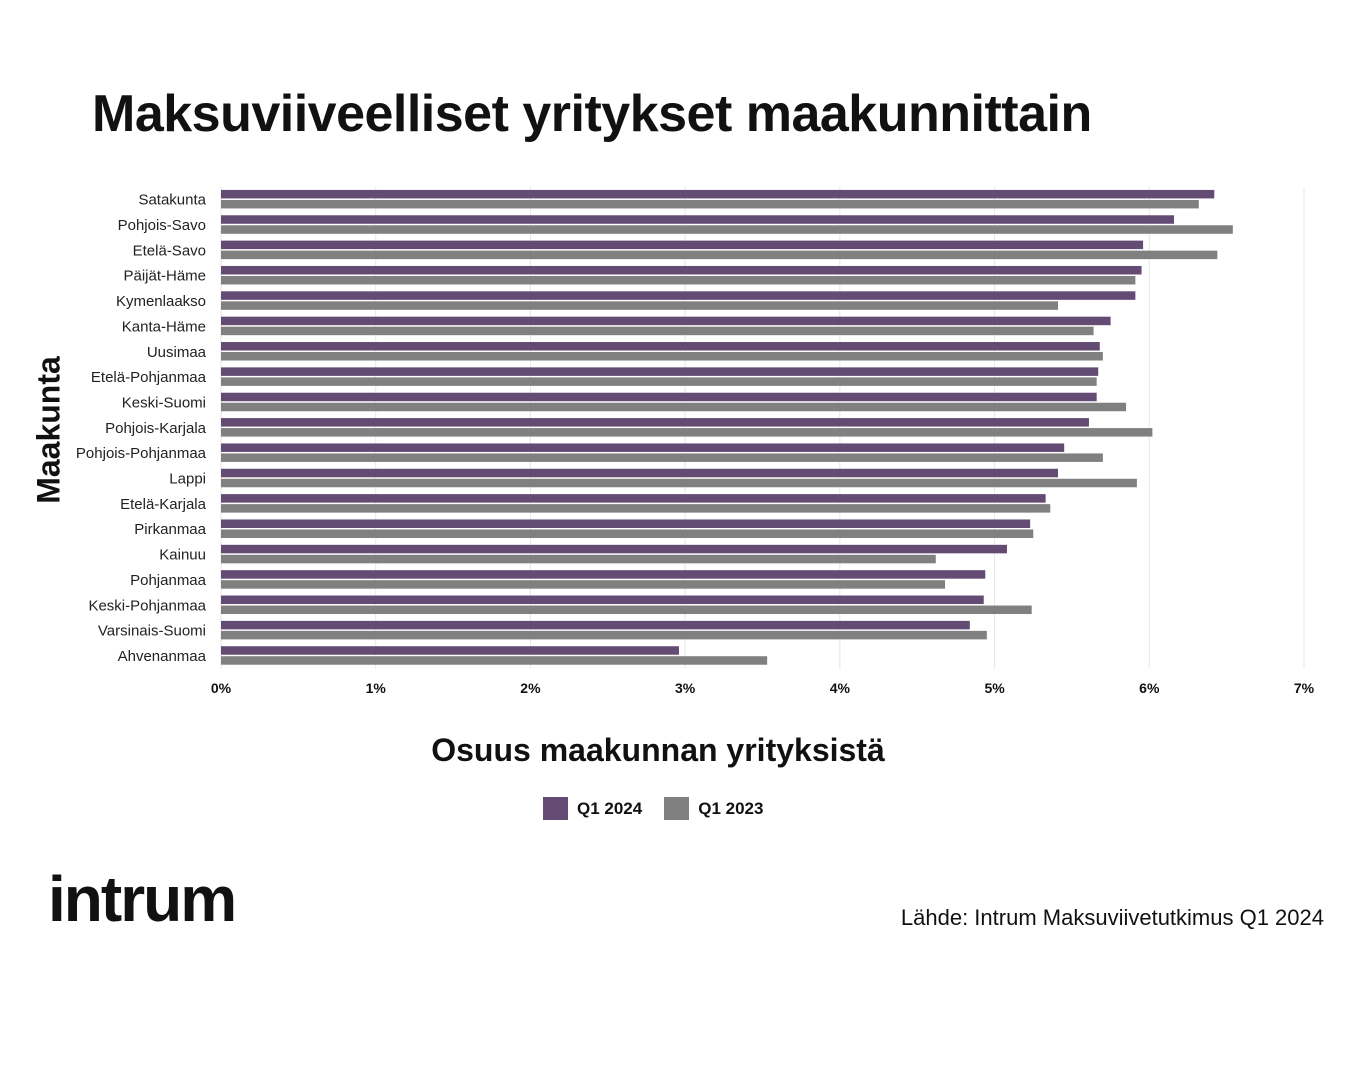 This screenshot has height=1080, width=1350. Describe the element at coordinates (657, 331) in the screenshot. I see `bar-q1-2023-kanta-hame` at that location.